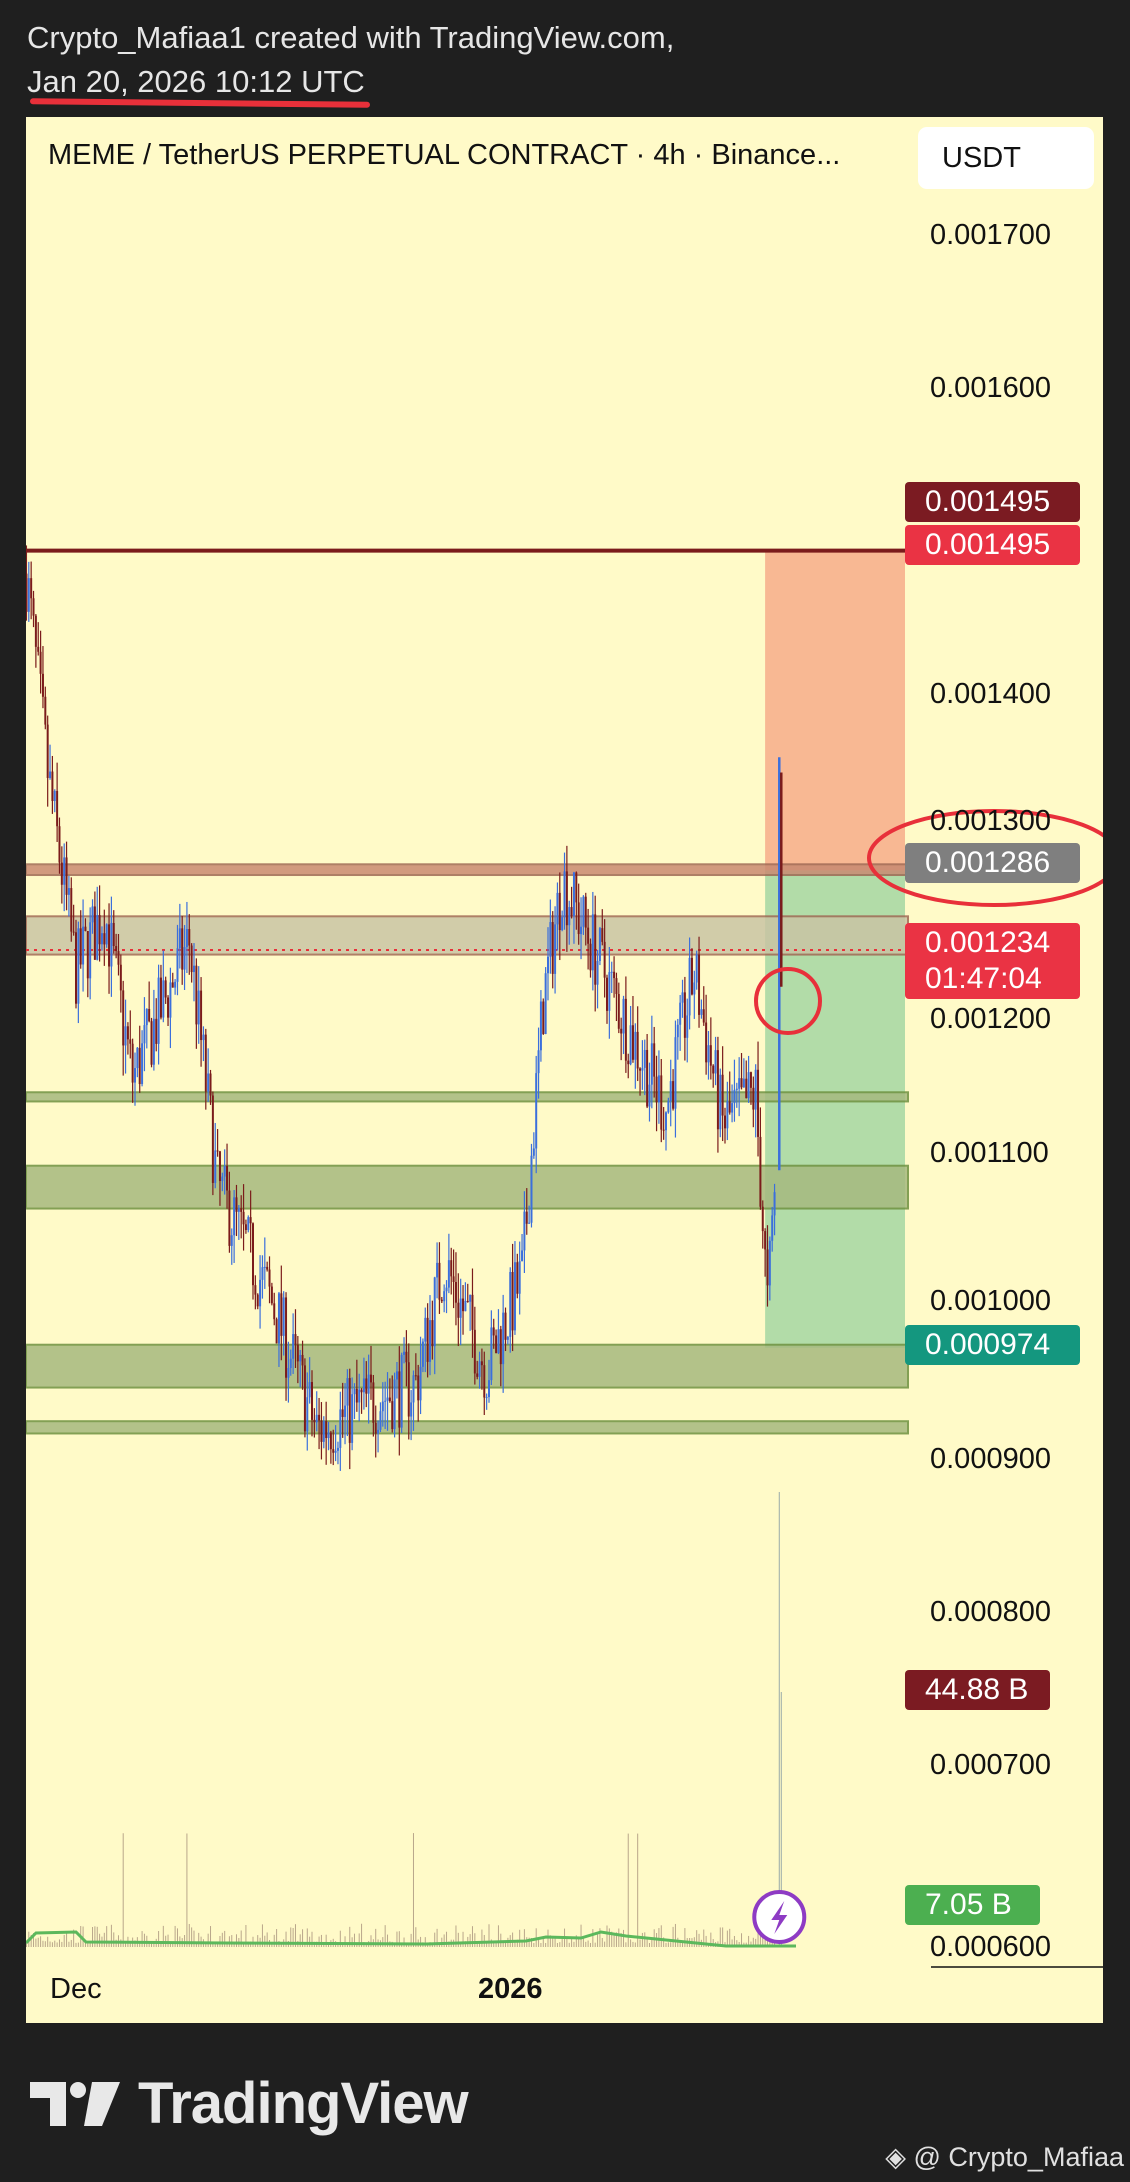 Image resolution: width=1130 pixels, height=2182 pixels. Describe the element at coordinates (779, 1917) in the screenshot. I see `lightning-icon-glyph` at that location.